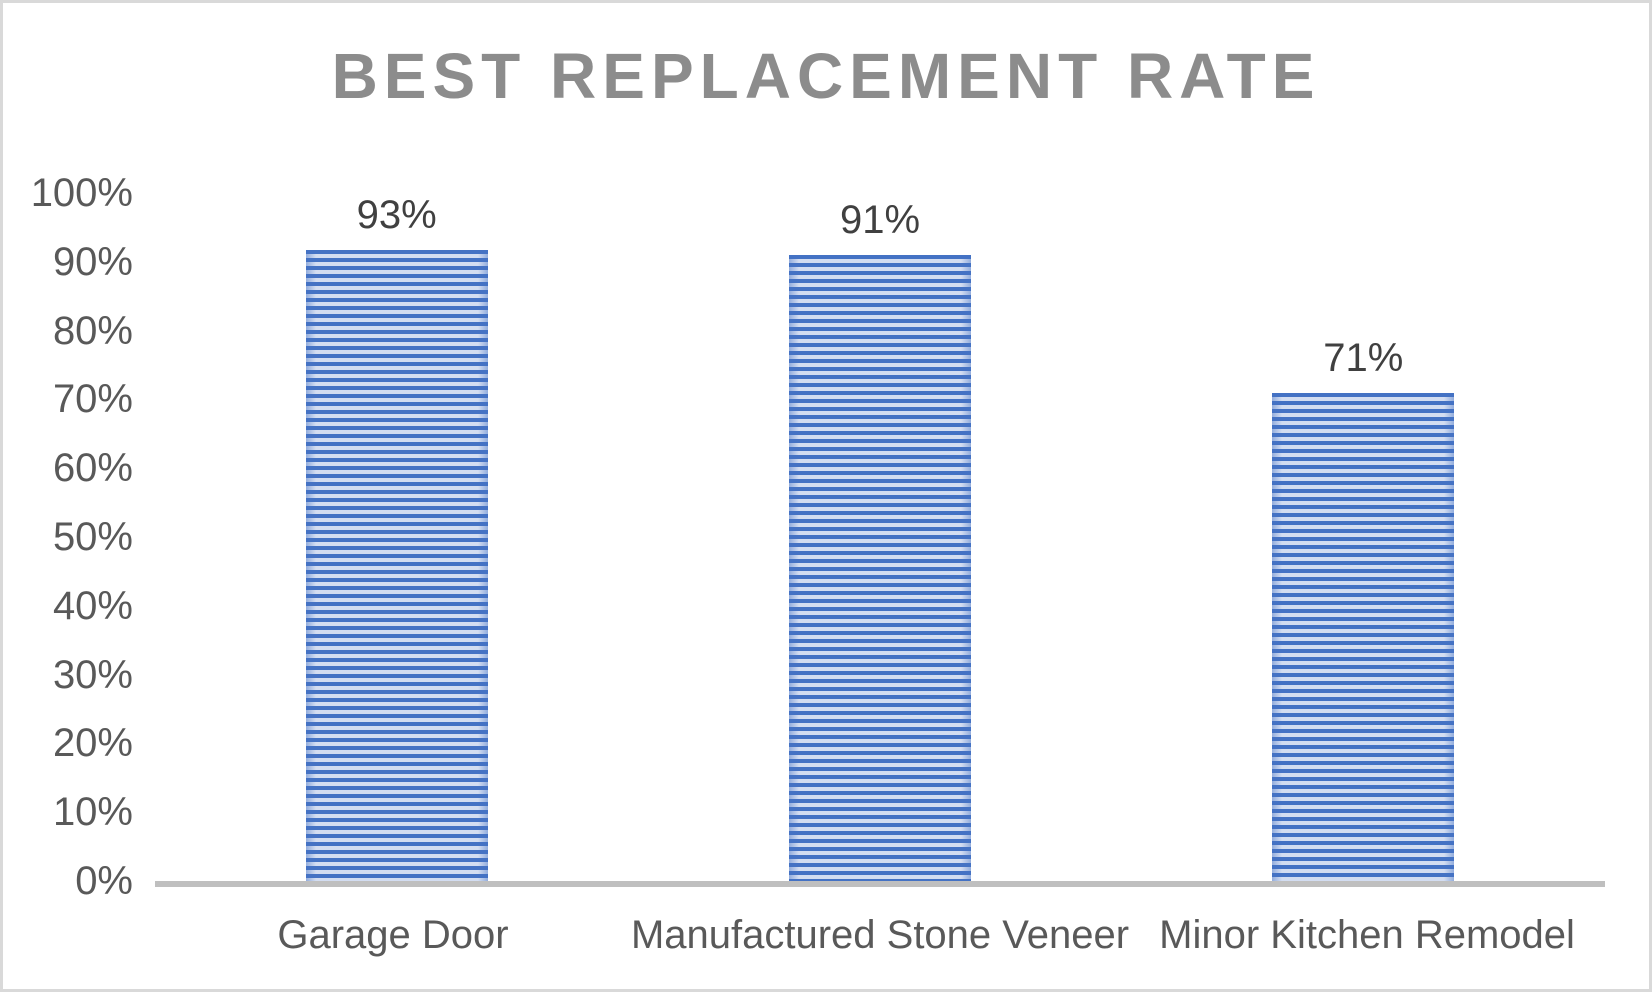 The image size is (1652, 992). I want to click on bar-data-label: 91%, so click(880, 219).